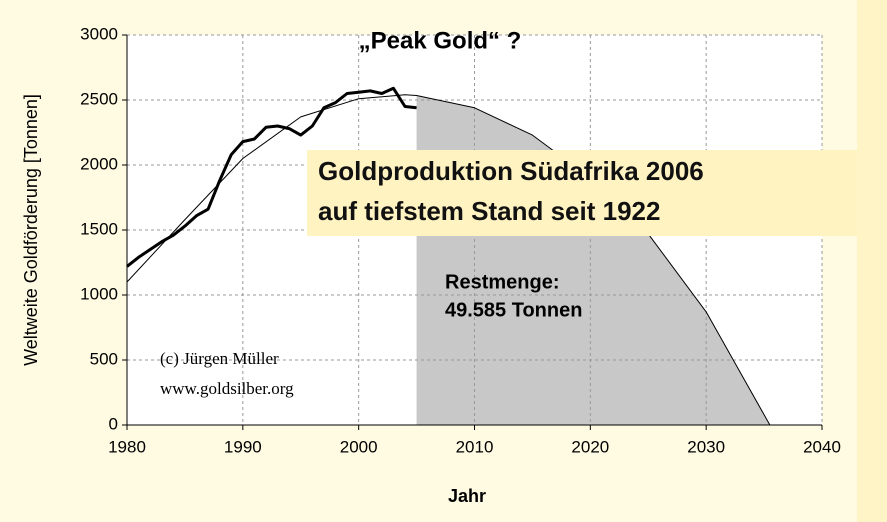 The image size is (887, 522). I want to click on callout-box, so click(582, 193).